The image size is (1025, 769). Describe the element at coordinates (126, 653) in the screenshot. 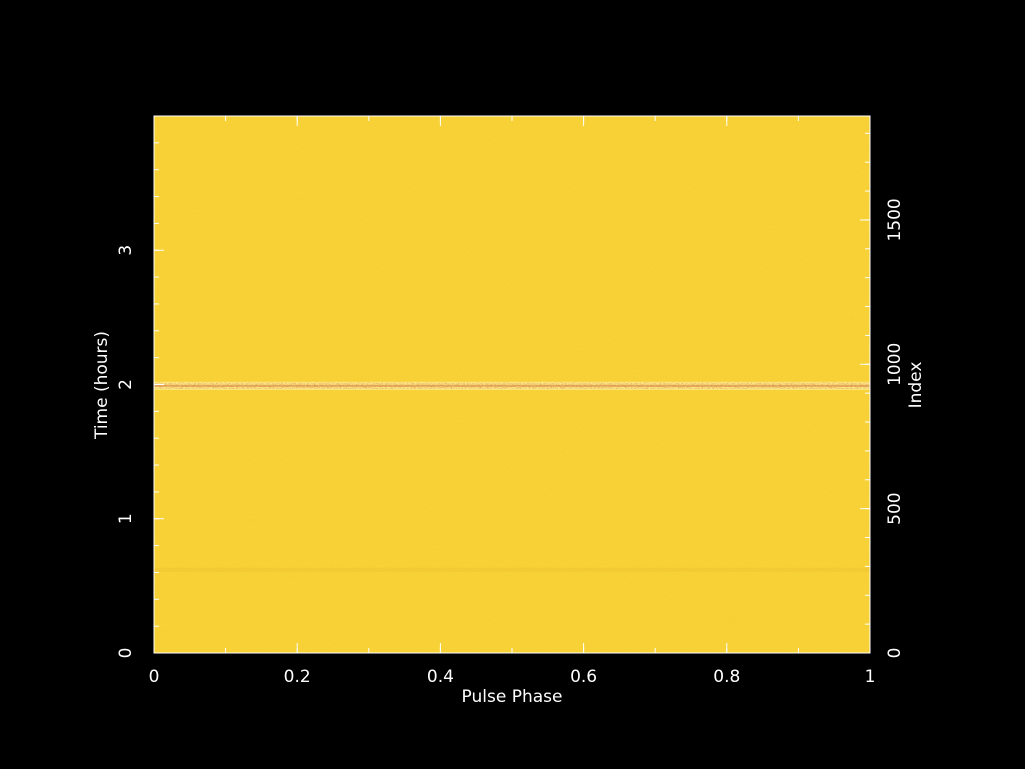

I see `y-tick-label: 0` at that location.